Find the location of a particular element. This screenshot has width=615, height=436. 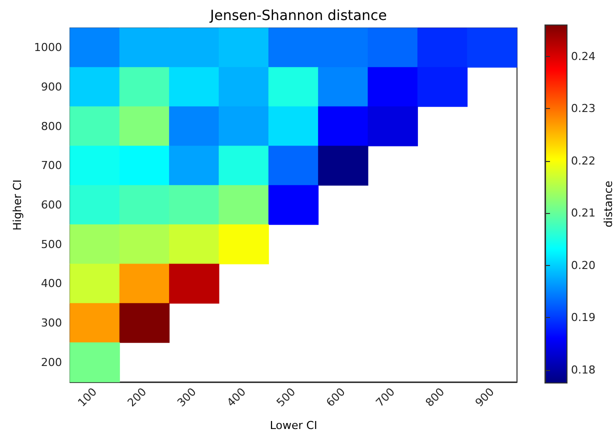

color-bar-label: 0.21 is located at coordinates (583, 213).